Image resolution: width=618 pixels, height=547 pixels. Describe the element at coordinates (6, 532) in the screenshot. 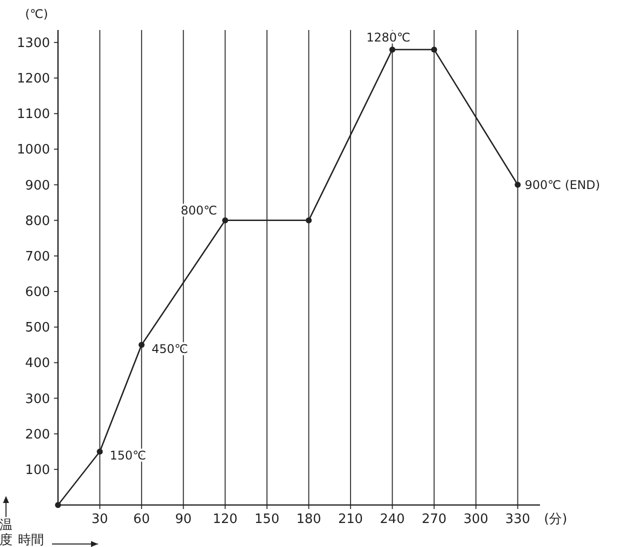

I see `text: 温度` at that location.